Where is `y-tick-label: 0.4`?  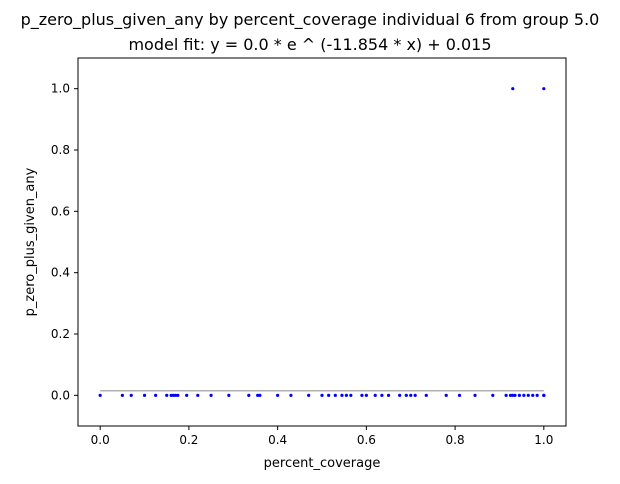 y-tick-label: 0.4 is located at coordinates (60, 273).